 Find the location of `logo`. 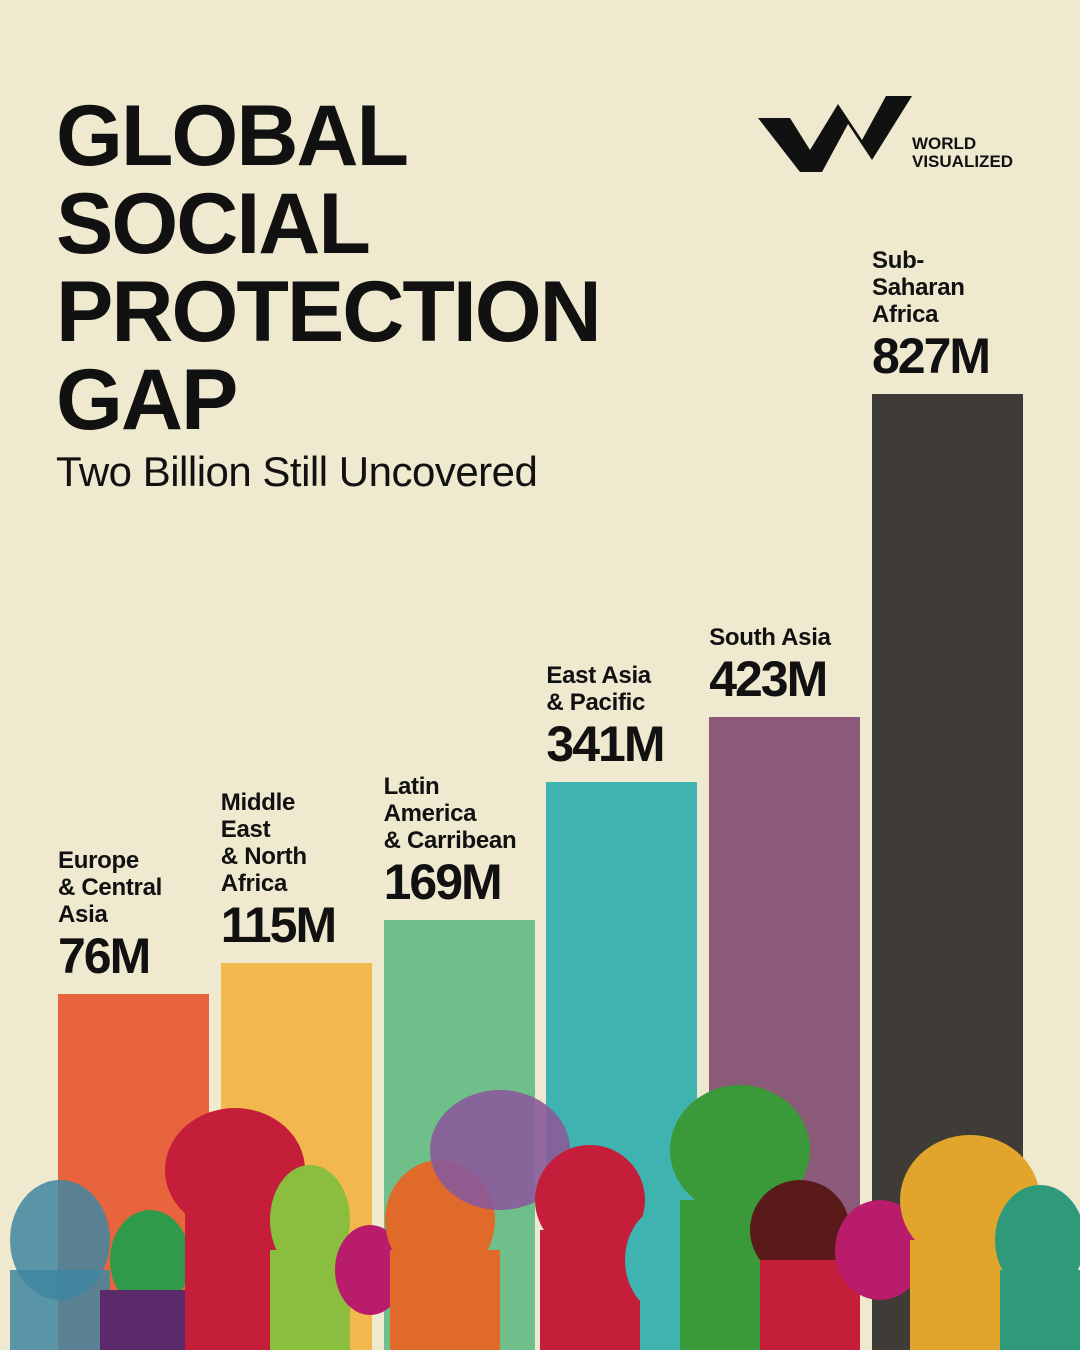

logo is located at coordinates (835, 134).